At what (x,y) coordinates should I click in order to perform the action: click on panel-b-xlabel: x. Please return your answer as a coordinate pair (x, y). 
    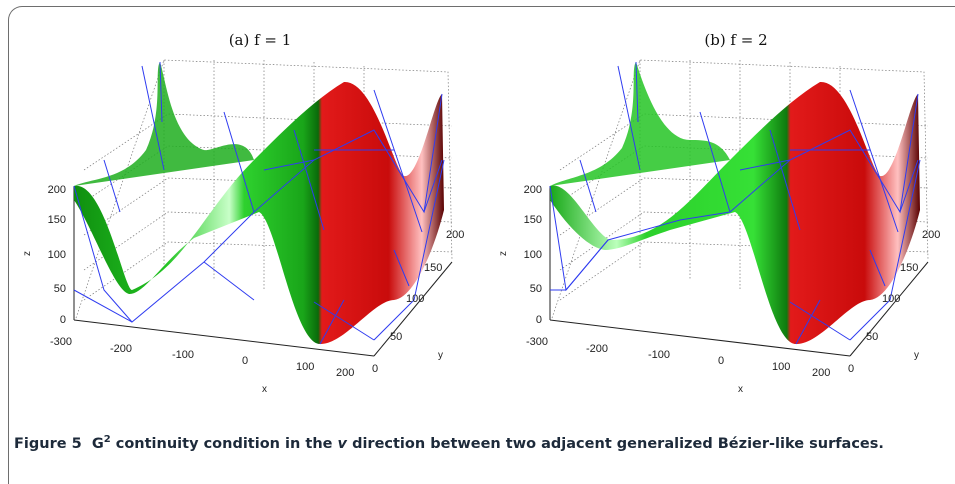
    Looking at the image, I should click on (740, 389).